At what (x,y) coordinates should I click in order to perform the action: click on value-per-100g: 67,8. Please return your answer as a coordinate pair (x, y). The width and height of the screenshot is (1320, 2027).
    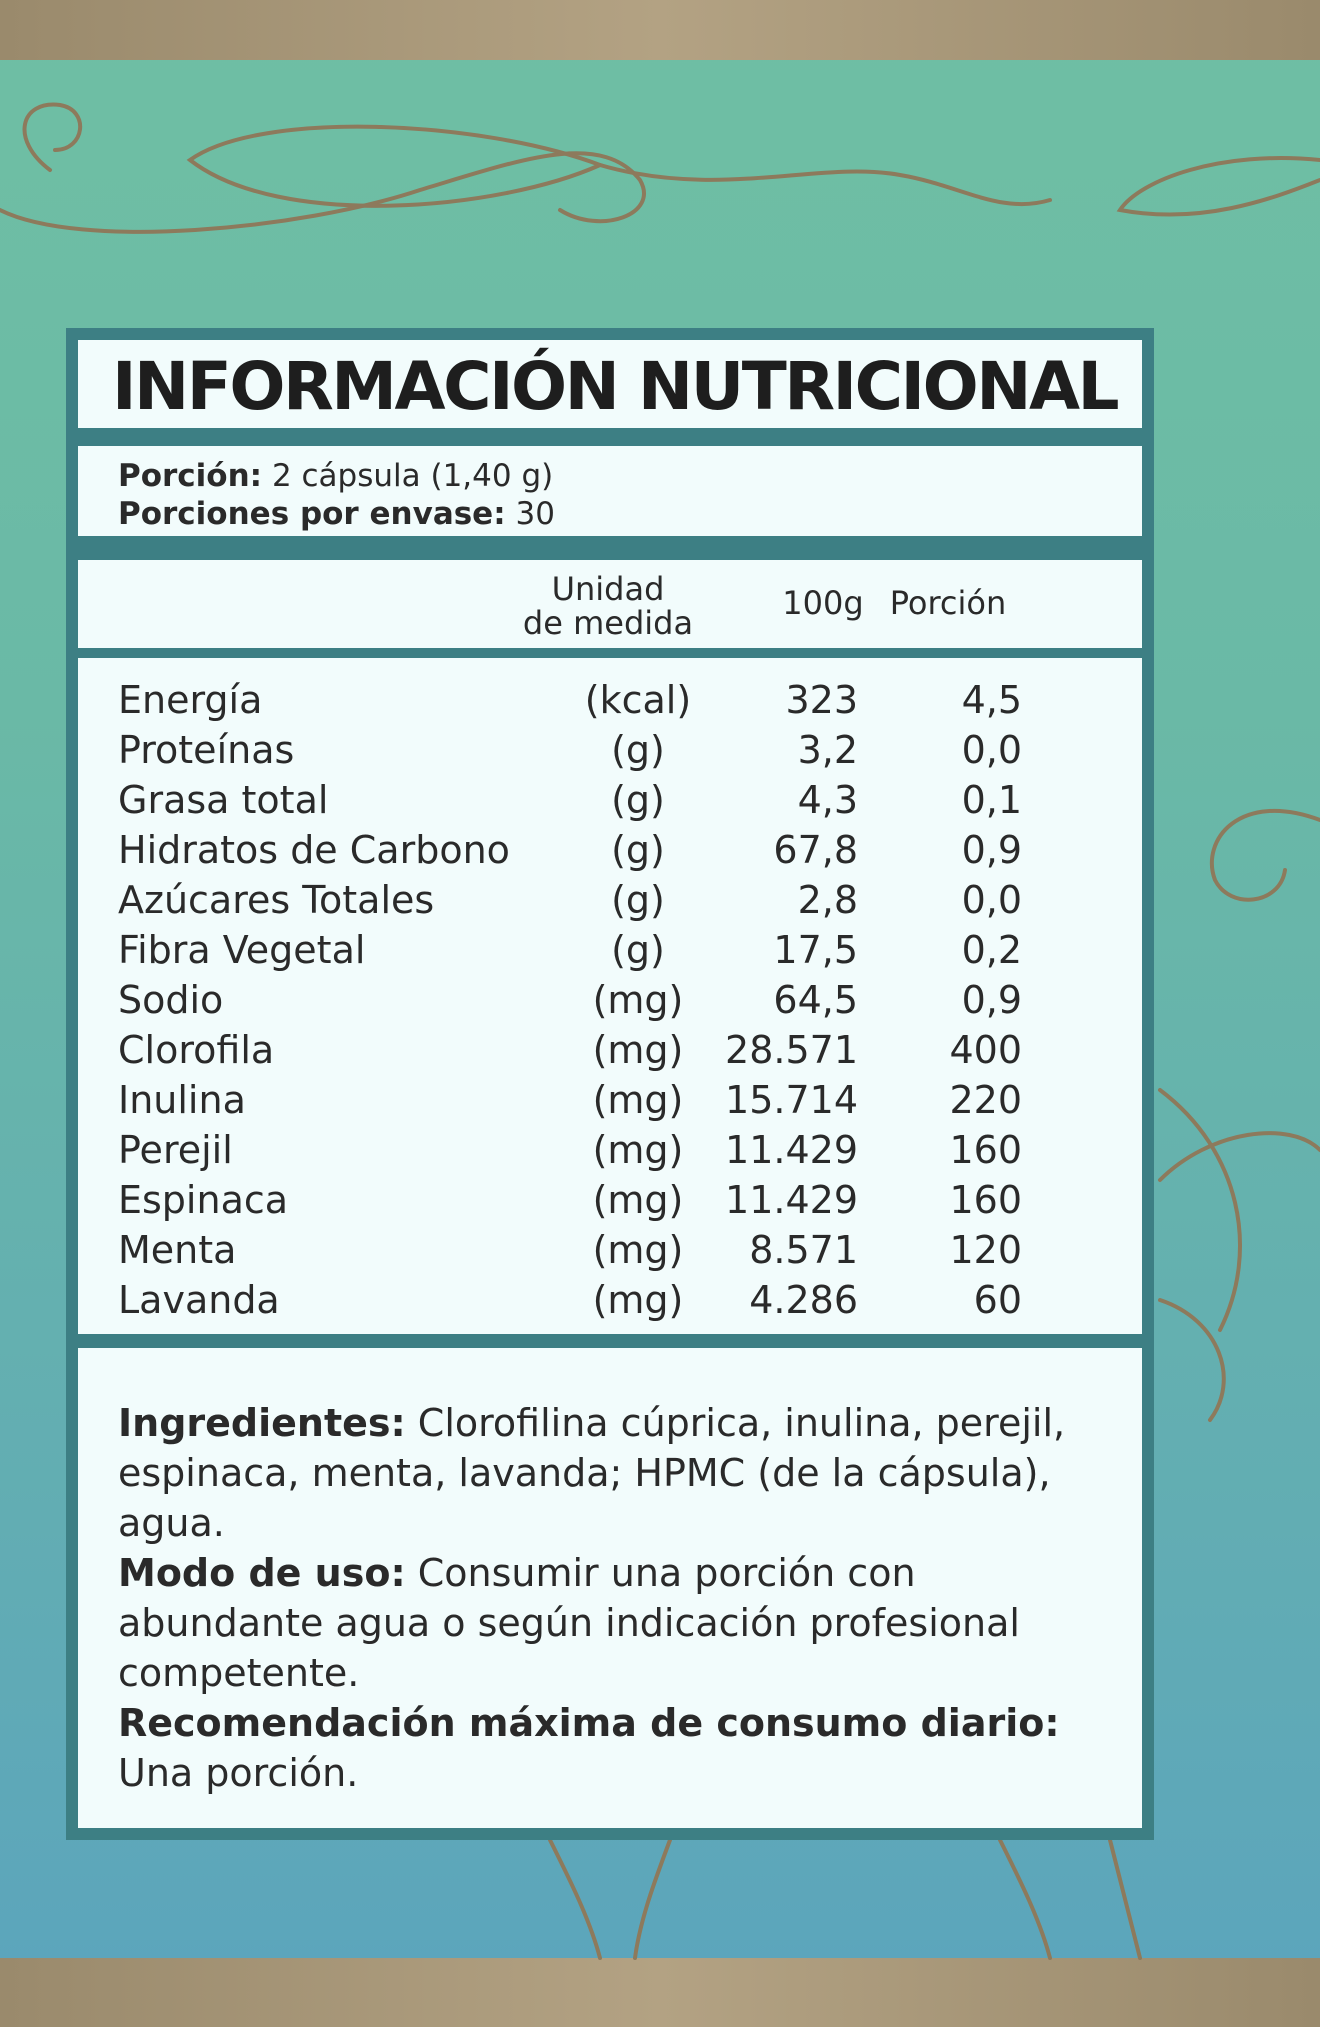
    Looking at the image, I should click on (815, 850).